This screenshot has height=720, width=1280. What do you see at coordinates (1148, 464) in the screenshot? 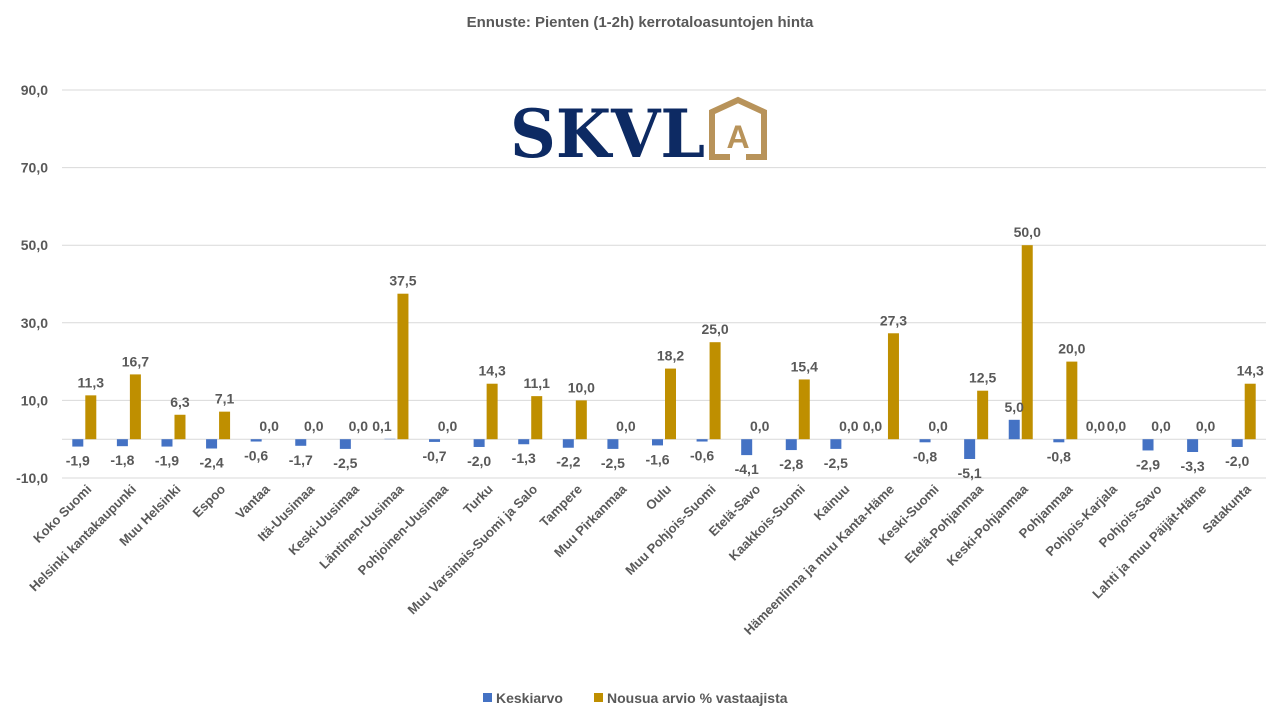
I see `data-label: -2,9` at bounding box center [1148, 464].